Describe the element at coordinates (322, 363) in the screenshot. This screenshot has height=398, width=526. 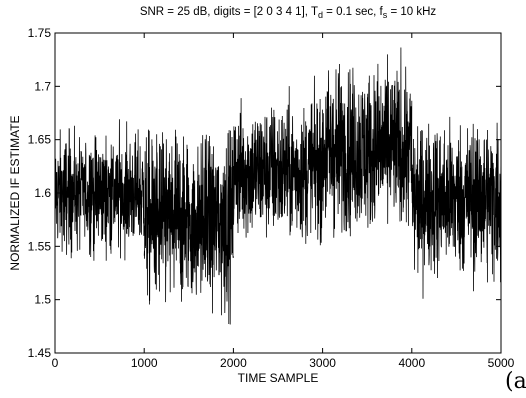
I see `x-tick-label: 3000` at that location.